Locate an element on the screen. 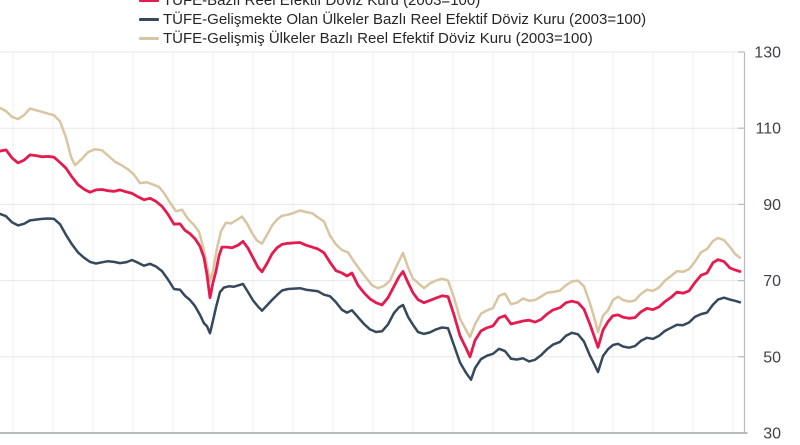 The height and width of the screenshot is (445, 800). y-axis-tick-label: 90 is located at coordinates (772, 205).